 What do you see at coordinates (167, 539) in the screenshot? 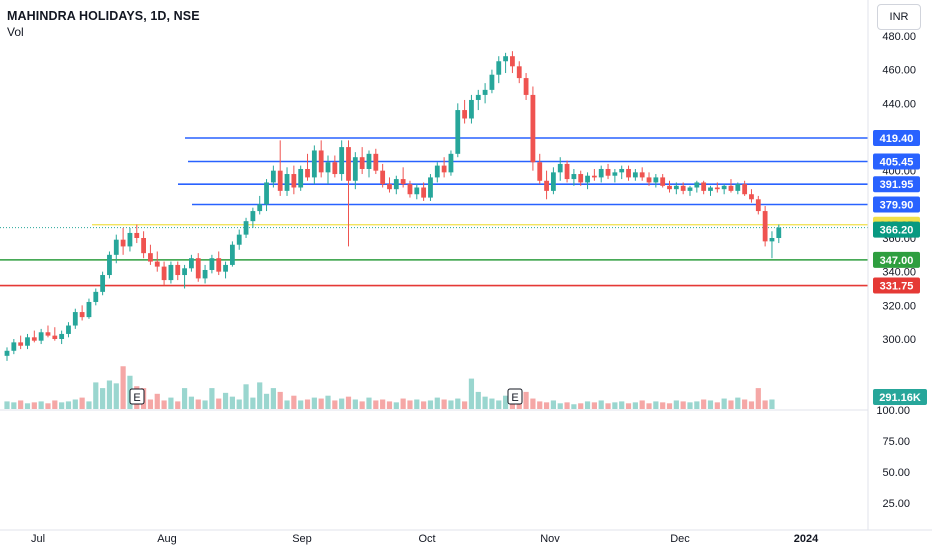
I see `time-tick-label: Aug` at bounding box center [167, 539].